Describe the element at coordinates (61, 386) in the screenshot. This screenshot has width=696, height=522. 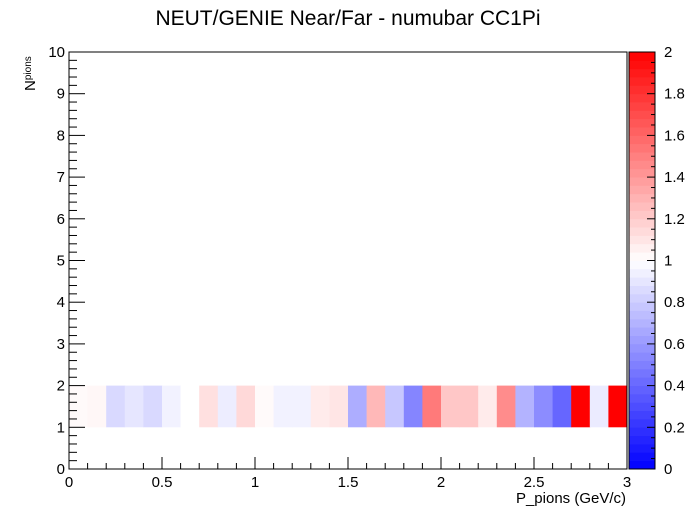
I see `y-tick-label: 2` at that location.